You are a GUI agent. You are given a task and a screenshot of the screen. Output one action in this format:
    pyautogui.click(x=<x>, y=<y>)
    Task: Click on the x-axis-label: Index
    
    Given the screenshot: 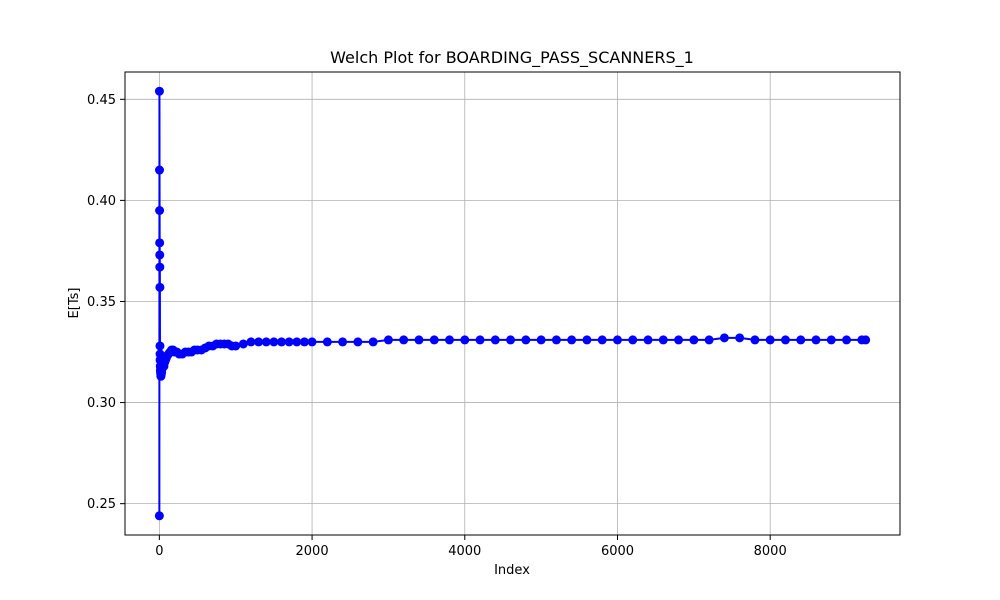 What is the action you would take?
    pyautogui.click(x=512, y=570)
    